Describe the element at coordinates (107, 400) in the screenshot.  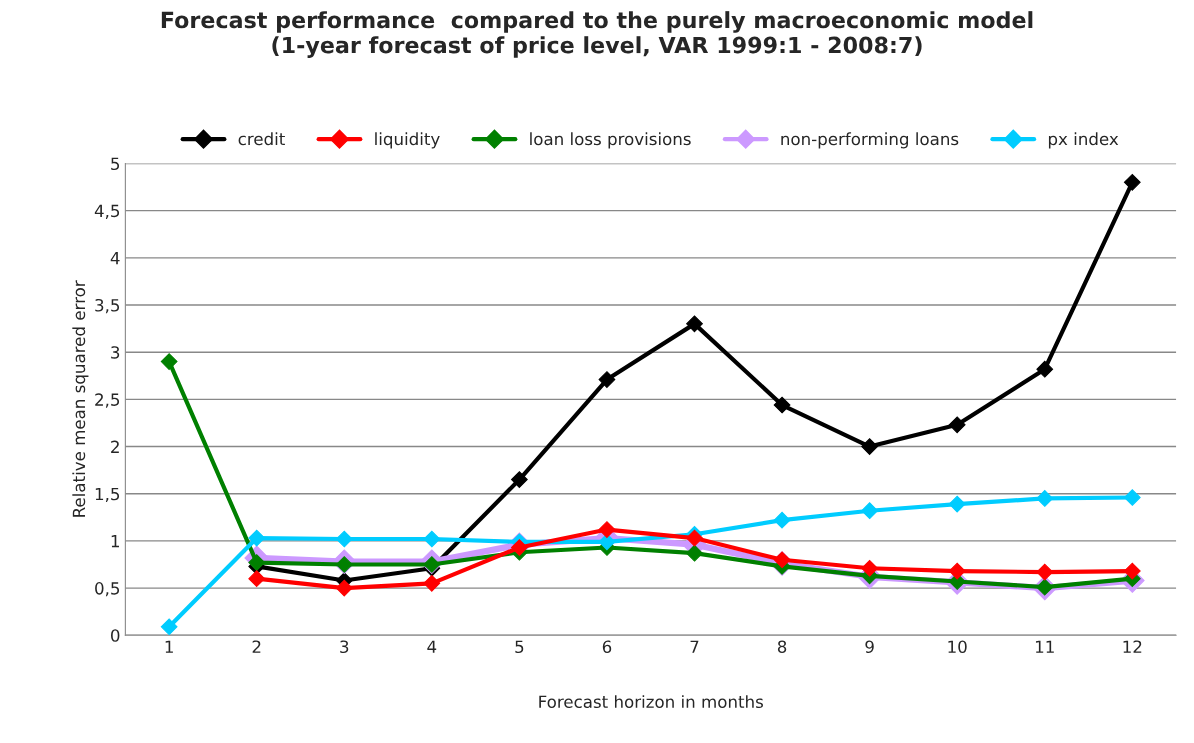
I see `y-tick-label: 2,5` at that location.